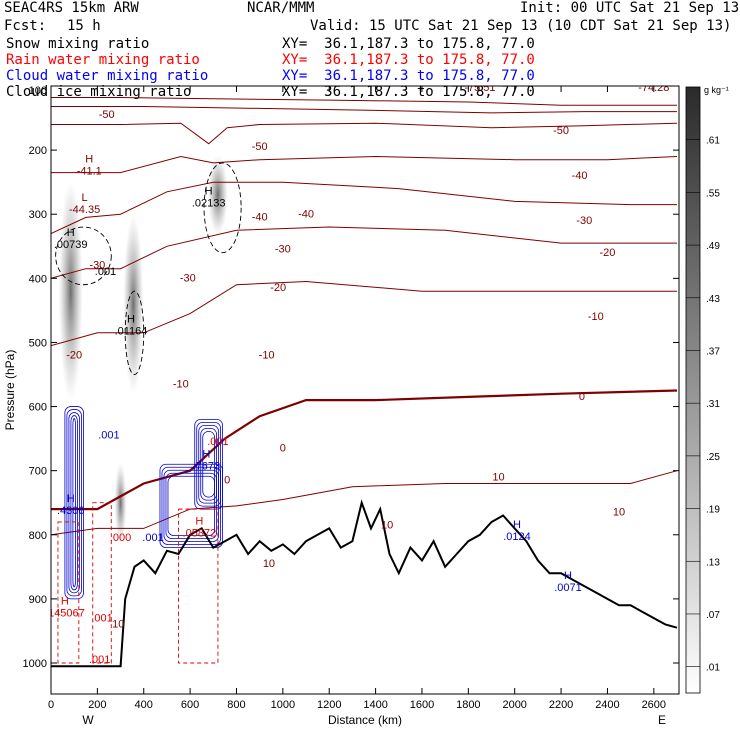 The height and width of the screenshot is (740, 740). What do you see at coordinates (713, 562) in the screenshot?
I see `colorbar-label: .13` at bounding box center [713, 562].